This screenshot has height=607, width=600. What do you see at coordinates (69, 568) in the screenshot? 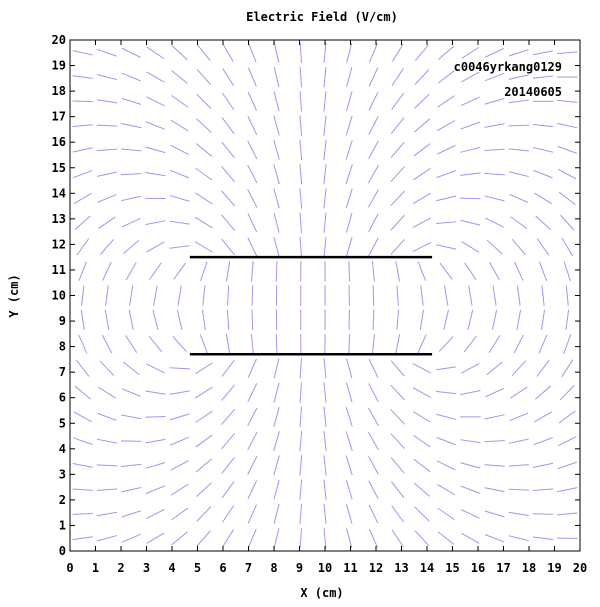
I see `x-tick-label: 0` at bounding box center [69, 568].